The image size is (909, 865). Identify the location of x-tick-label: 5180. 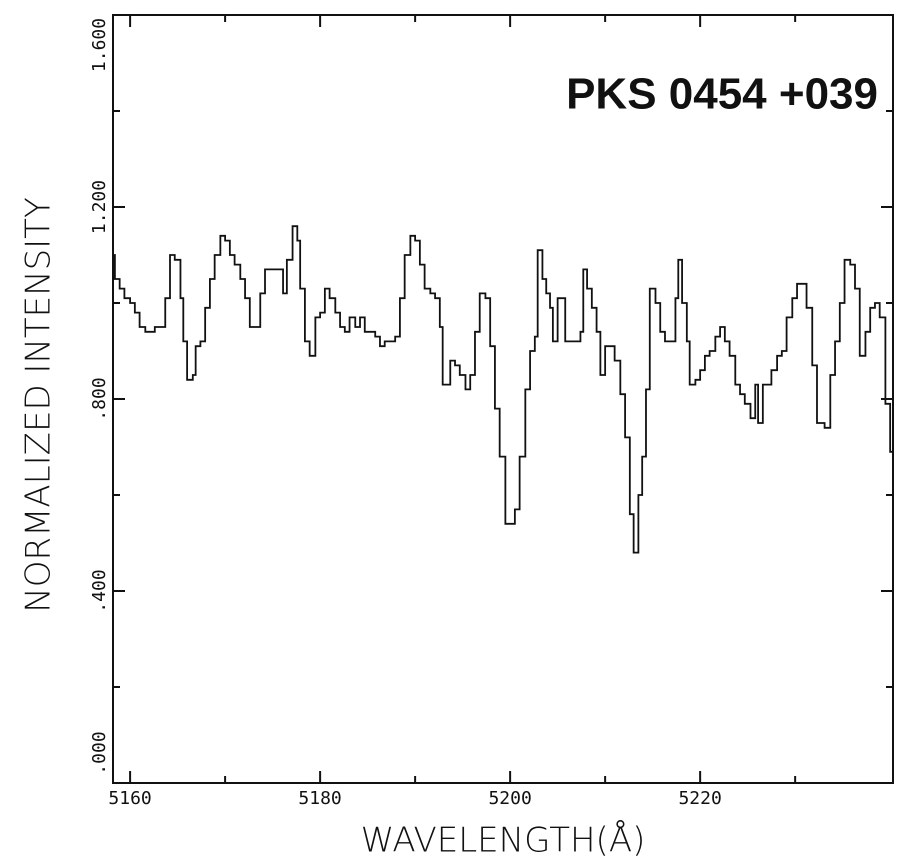
(319, 798).